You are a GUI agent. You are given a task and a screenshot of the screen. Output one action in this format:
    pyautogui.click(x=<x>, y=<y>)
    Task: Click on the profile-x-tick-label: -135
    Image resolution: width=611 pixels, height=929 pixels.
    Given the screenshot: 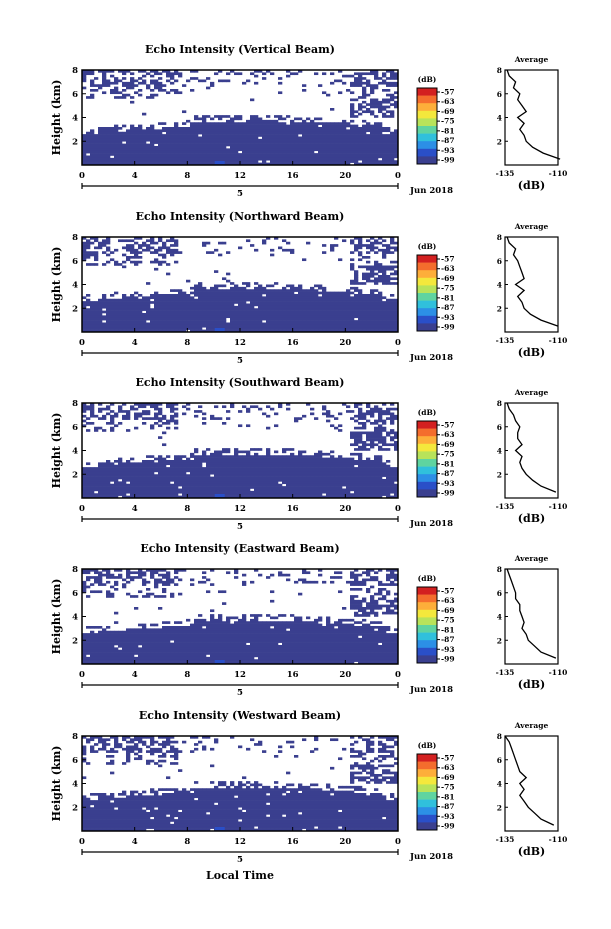 What is the action you would take?
    pyautogui.click(x=505, y=173)
    